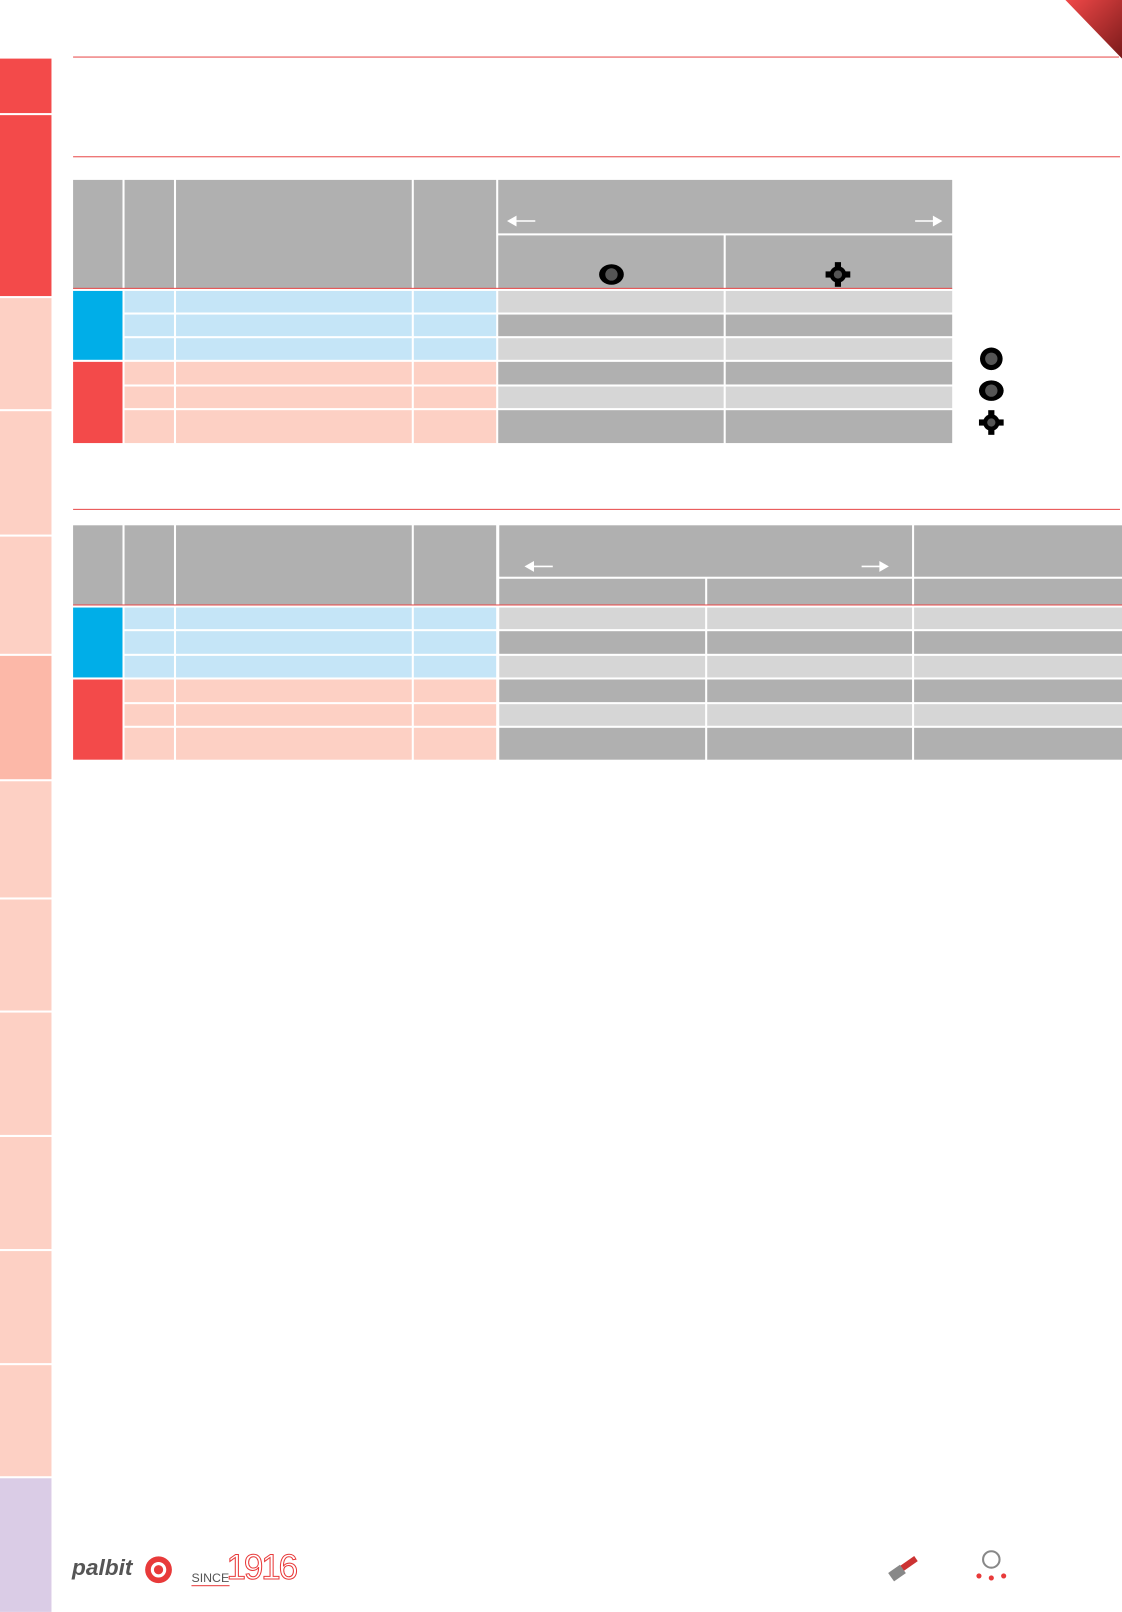  I want to click on year: 1916, so click(262, 1568).